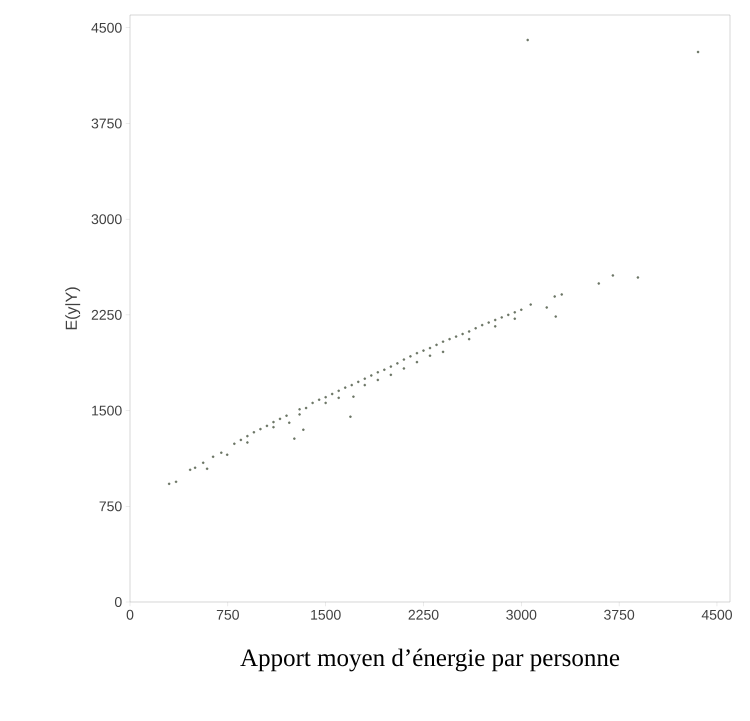  I want to click on y-axis-title: E(y|Y), so click(72, 308).